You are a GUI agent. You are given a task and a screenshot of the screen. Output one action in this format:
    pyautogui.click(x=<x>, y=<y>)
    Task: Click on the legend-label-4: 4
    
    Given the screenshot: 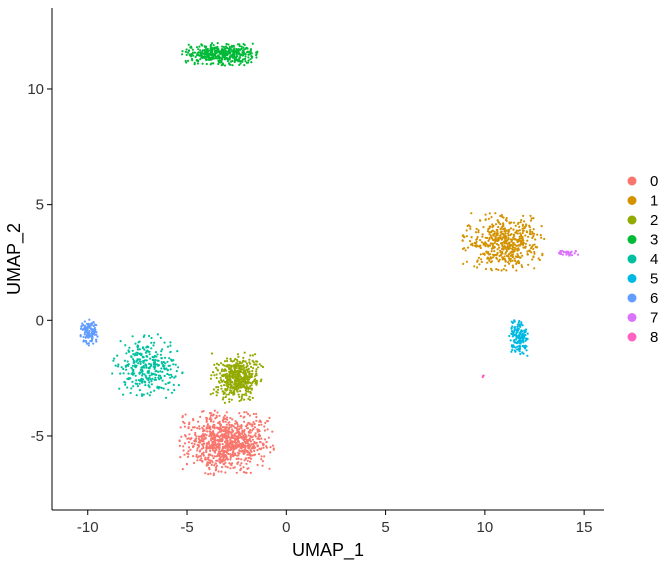 What is the action you would take?
    pyautogui.click(x=654, y=259)
    